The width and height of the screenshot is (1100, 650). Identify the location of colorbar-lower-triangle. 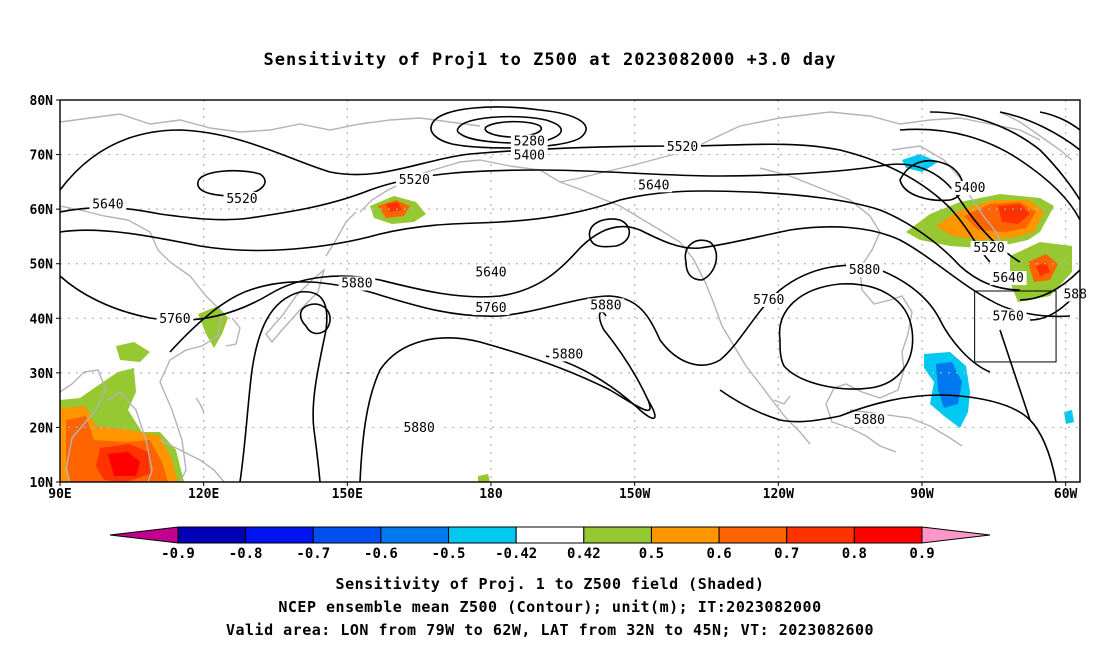
(144, 535).